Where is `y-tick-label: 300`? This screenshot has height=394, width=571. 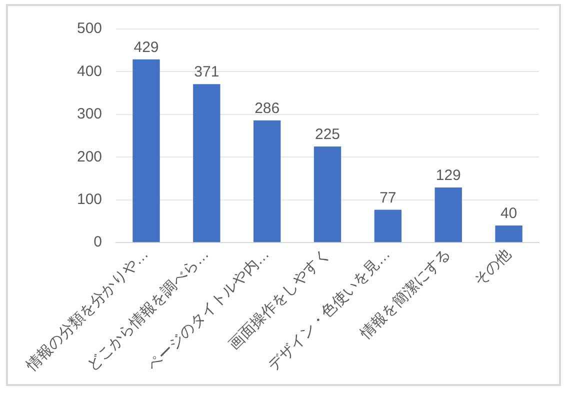
y-tick-label: 300 is located at coordinates (89, 114).